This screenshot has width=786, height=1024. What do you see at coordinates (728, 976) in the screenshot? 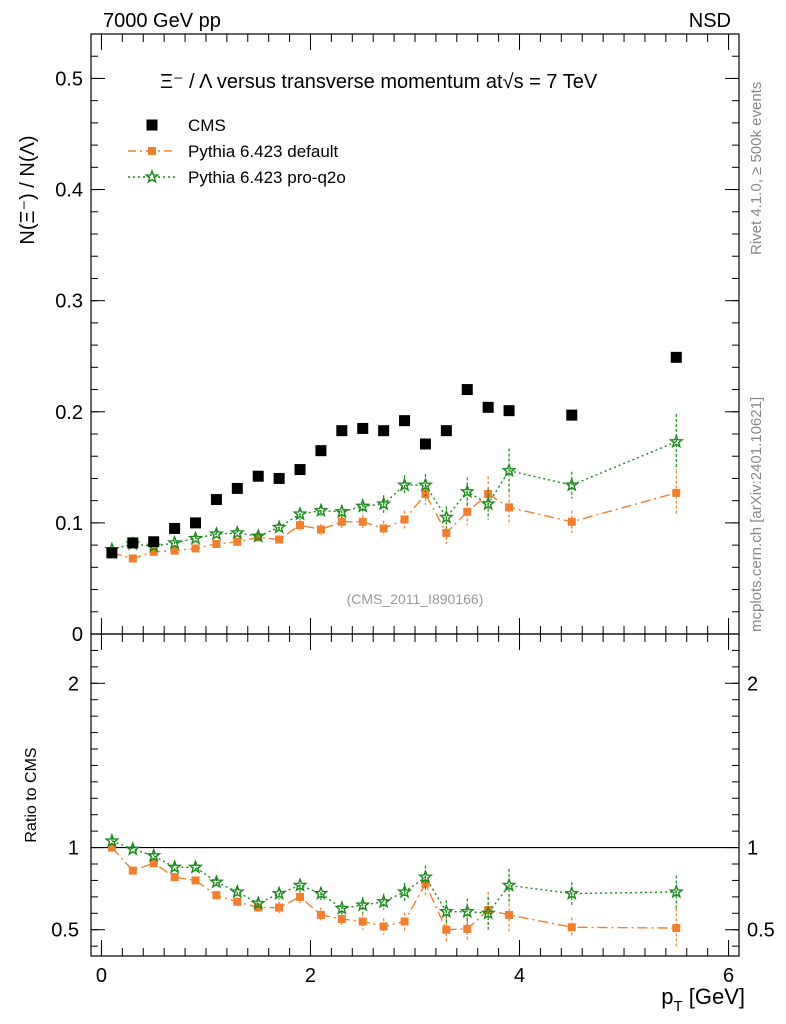
I see `x-tick-label: 6` at bounding box center [728, 976].